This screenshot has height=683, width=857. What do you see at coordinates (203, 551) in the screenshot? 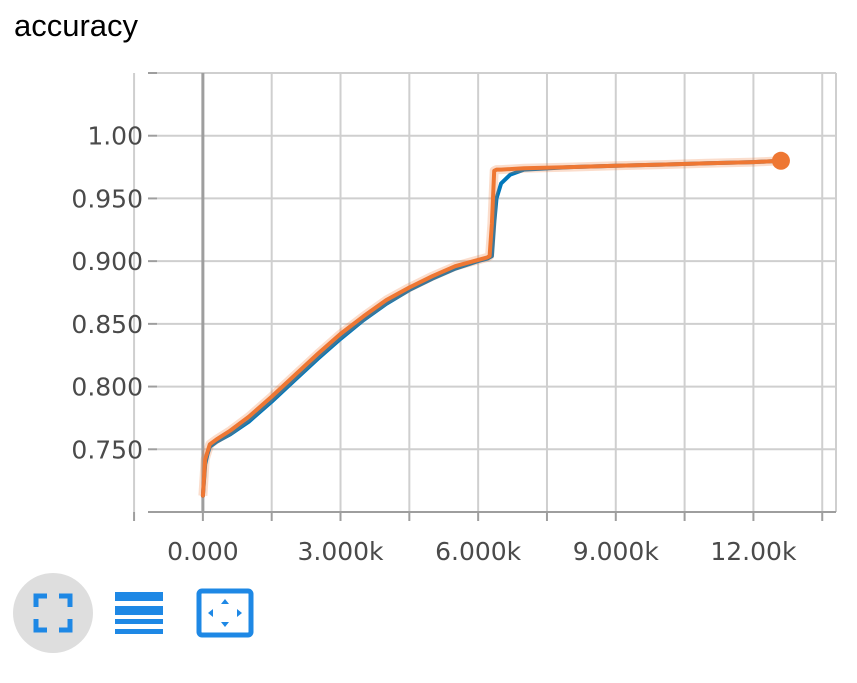
I see `x-tick-label: 0.000` at bounding box center [203, 551].